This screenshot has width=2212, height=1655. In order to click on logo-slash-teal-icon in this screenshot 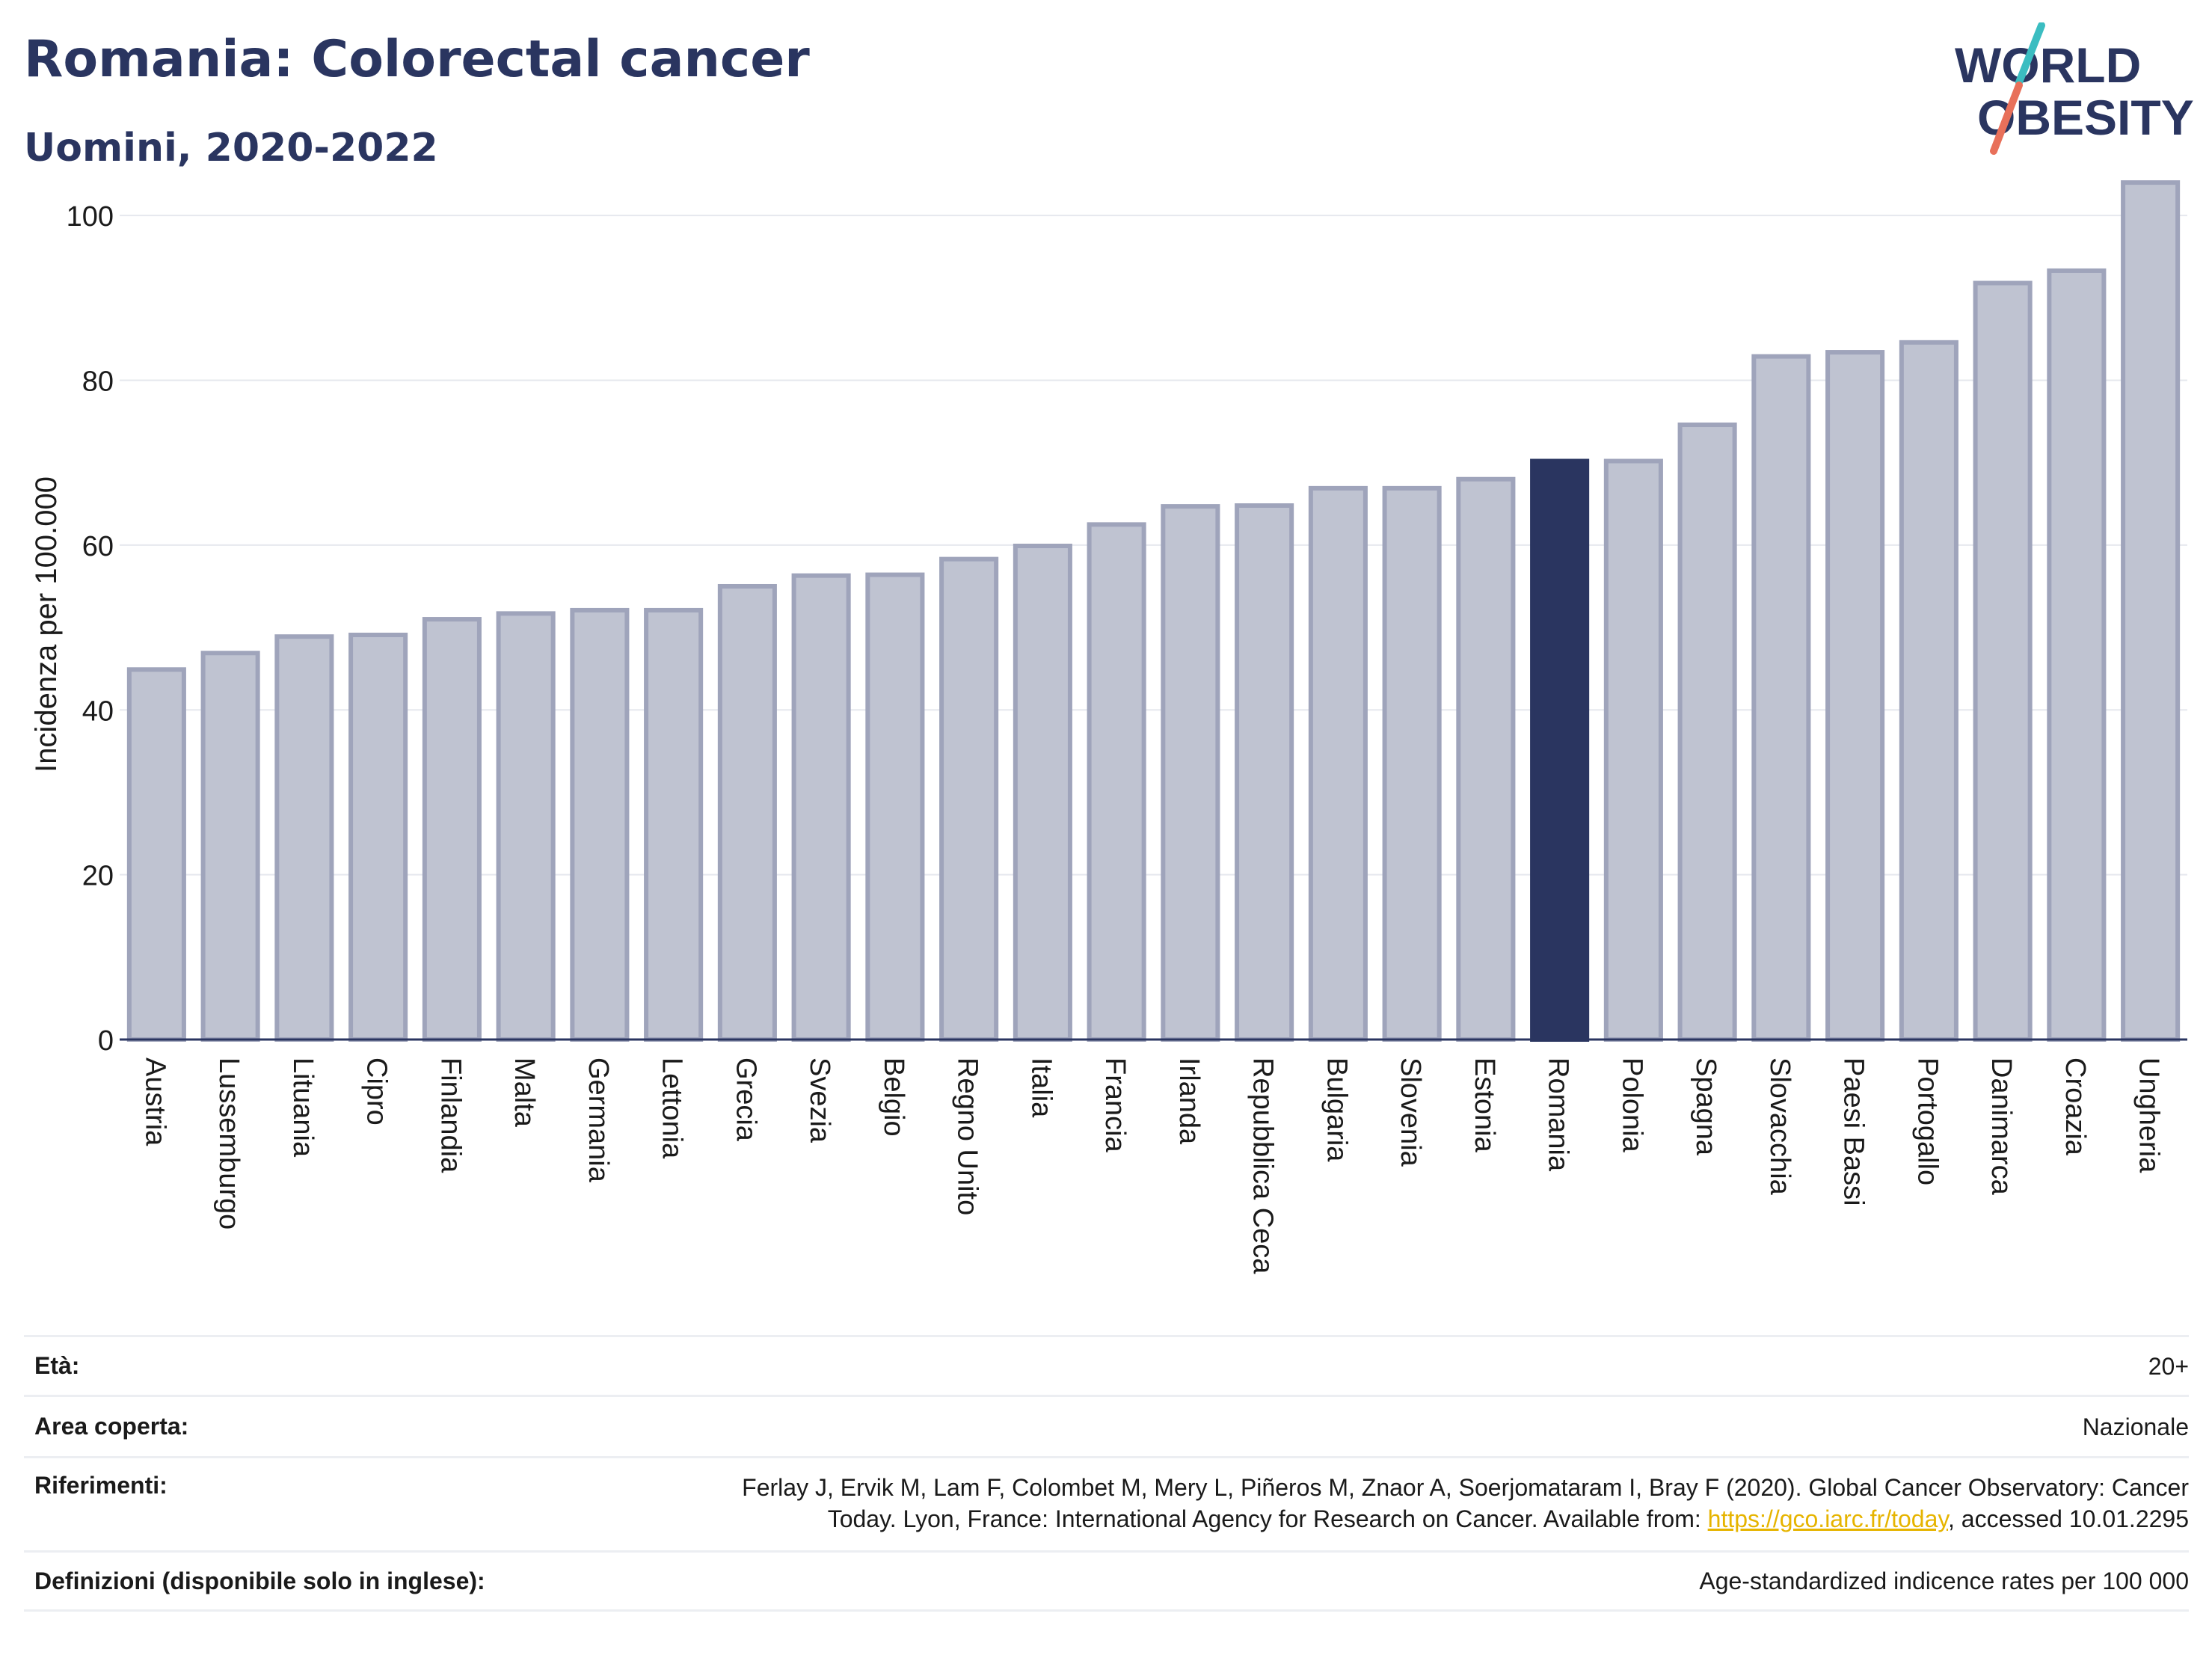, I will do `click(2030, 54)`.